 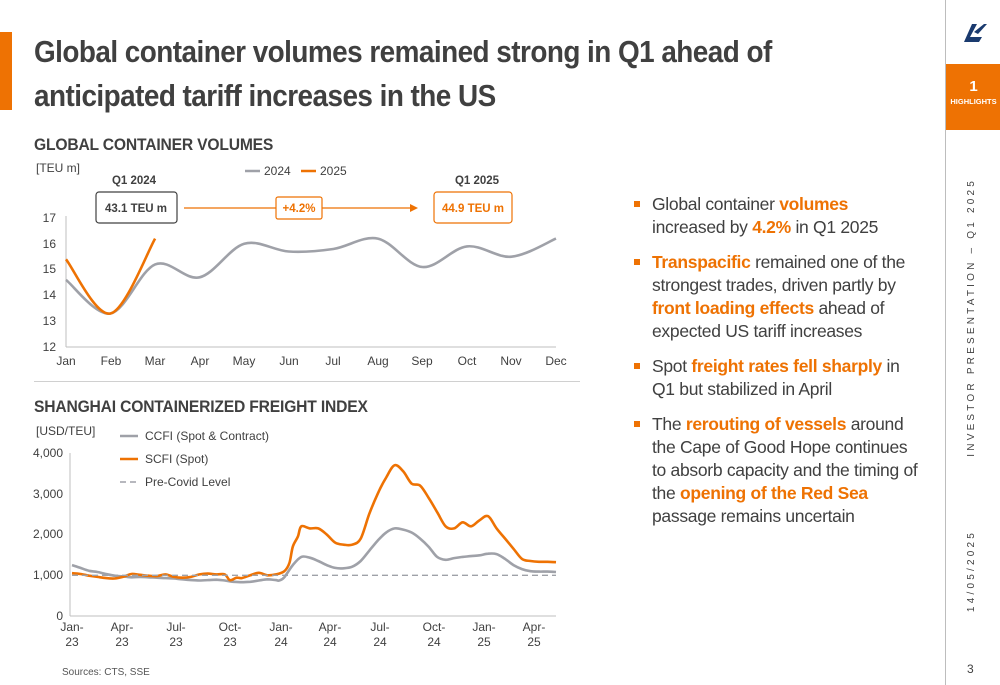 I want to click on legend-label-precovid: Pre-Covid Level, so click(x=187, y=482).